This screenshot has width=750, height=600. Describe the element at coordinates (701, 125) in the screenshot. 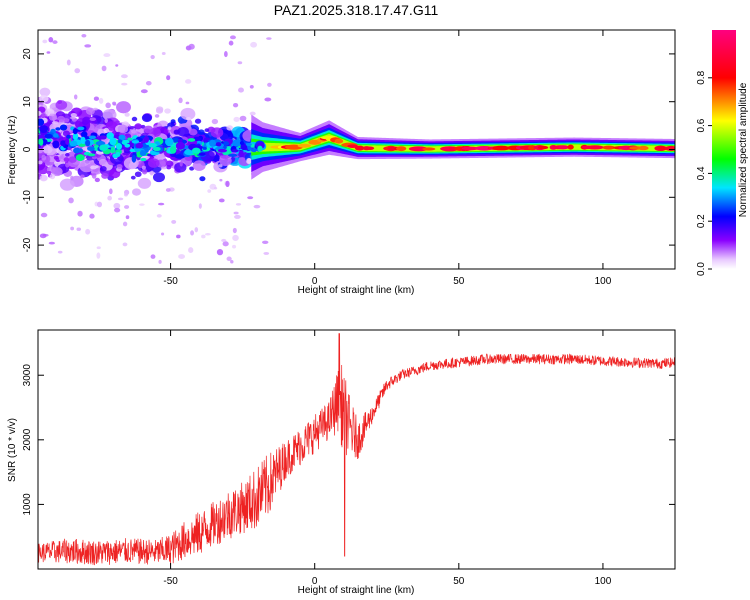

I see `colorbar-tick-label: 0.6` at that location.